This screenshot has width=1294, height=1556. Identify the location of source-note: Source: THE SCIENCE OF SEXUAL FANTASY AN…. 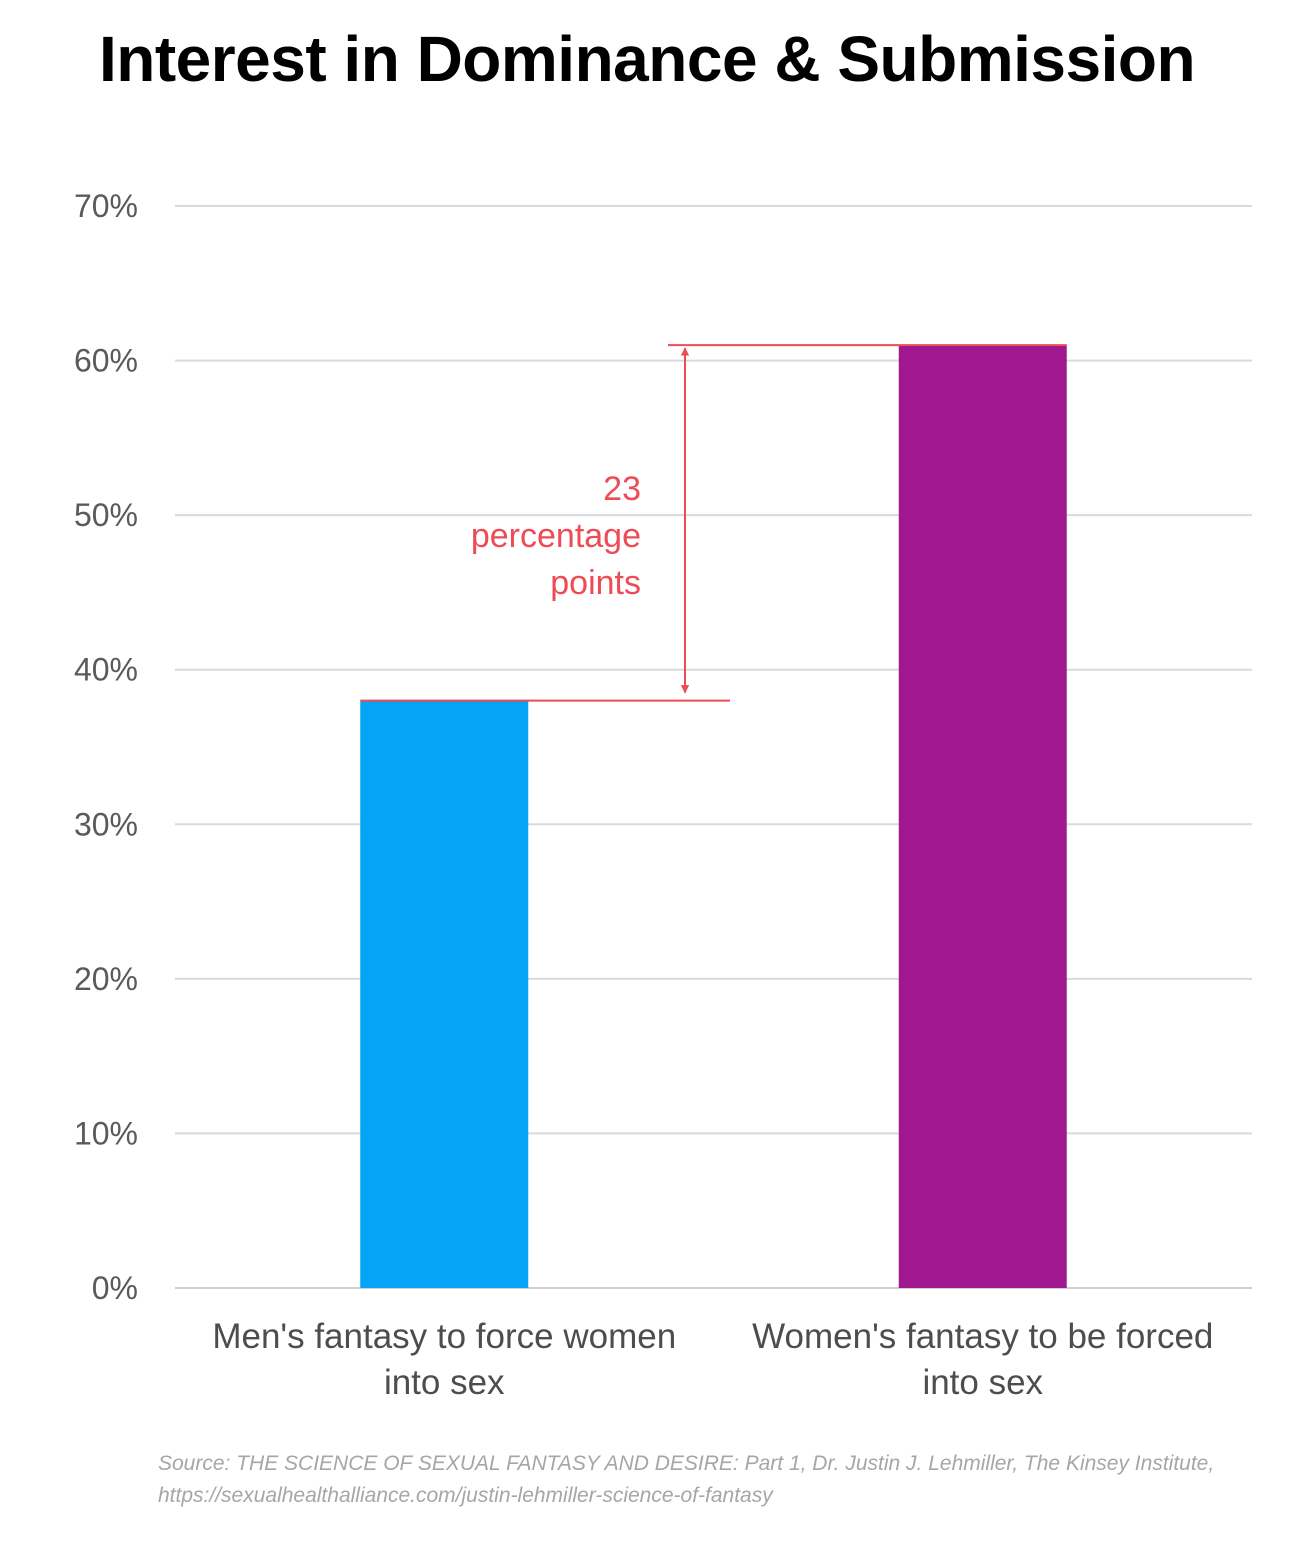
(686, 1479).